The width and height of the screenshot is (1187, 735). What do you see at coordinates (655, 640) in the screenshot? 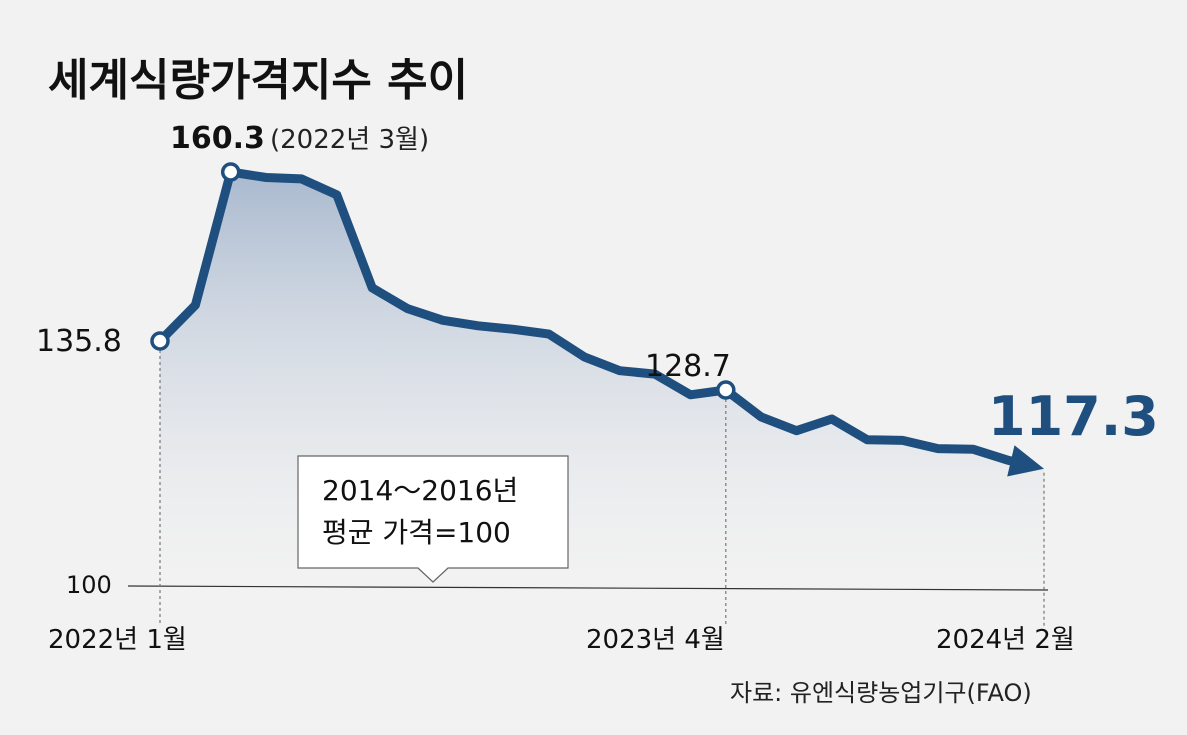
I see `x-label-mid: 2023년 4월` at bounding box center [655, 640].